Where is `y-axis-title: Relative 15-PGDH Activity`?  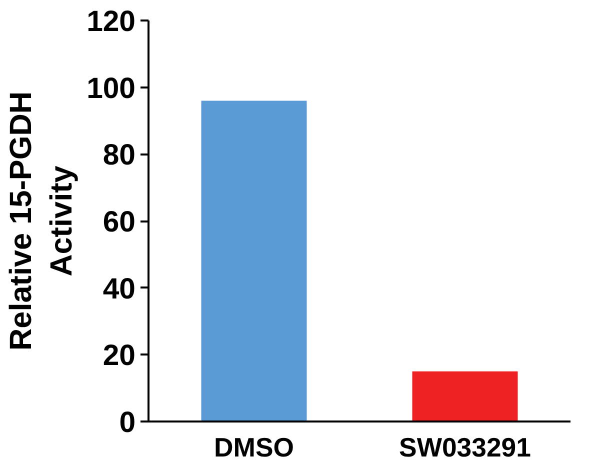 y-axis-title: Relative 15-PGDH Activity is located at coordinates (41, 221).